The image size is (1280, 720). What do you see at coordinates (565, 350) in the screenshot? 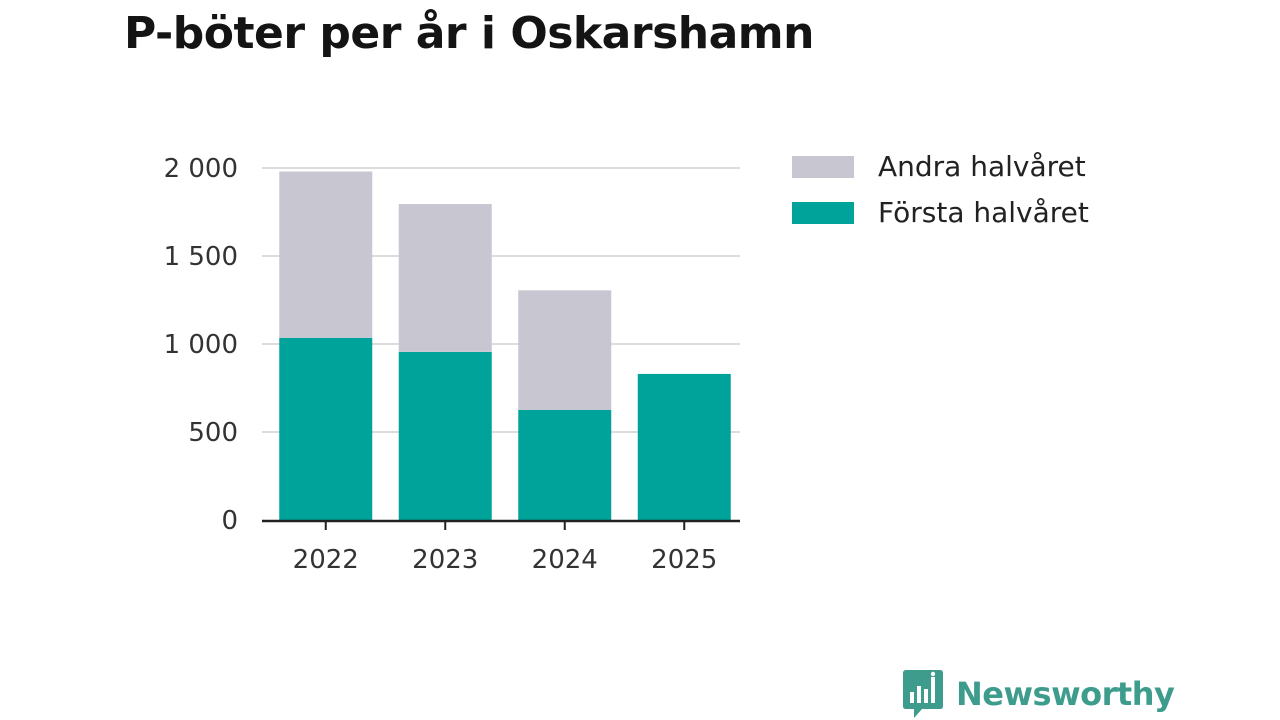
I see `bar-andra-2024` at bounding box center [565, 350].